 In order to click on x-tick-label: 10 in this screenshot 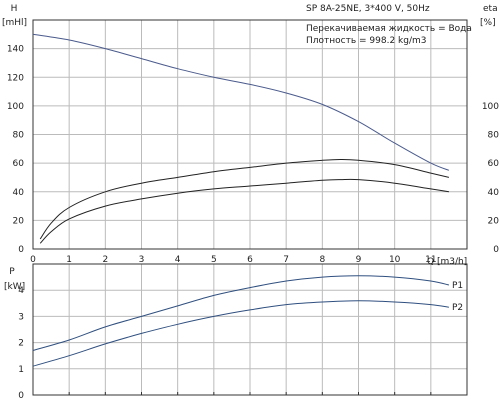, I will do `click(395, 260)`.